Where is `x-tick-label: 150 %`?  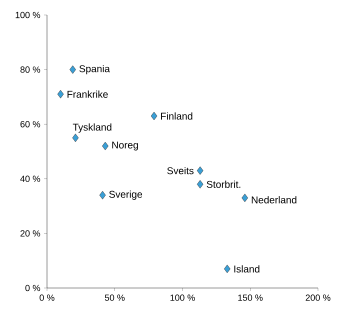 x-tick-label: 150 % is located at coordinates (250, 297).